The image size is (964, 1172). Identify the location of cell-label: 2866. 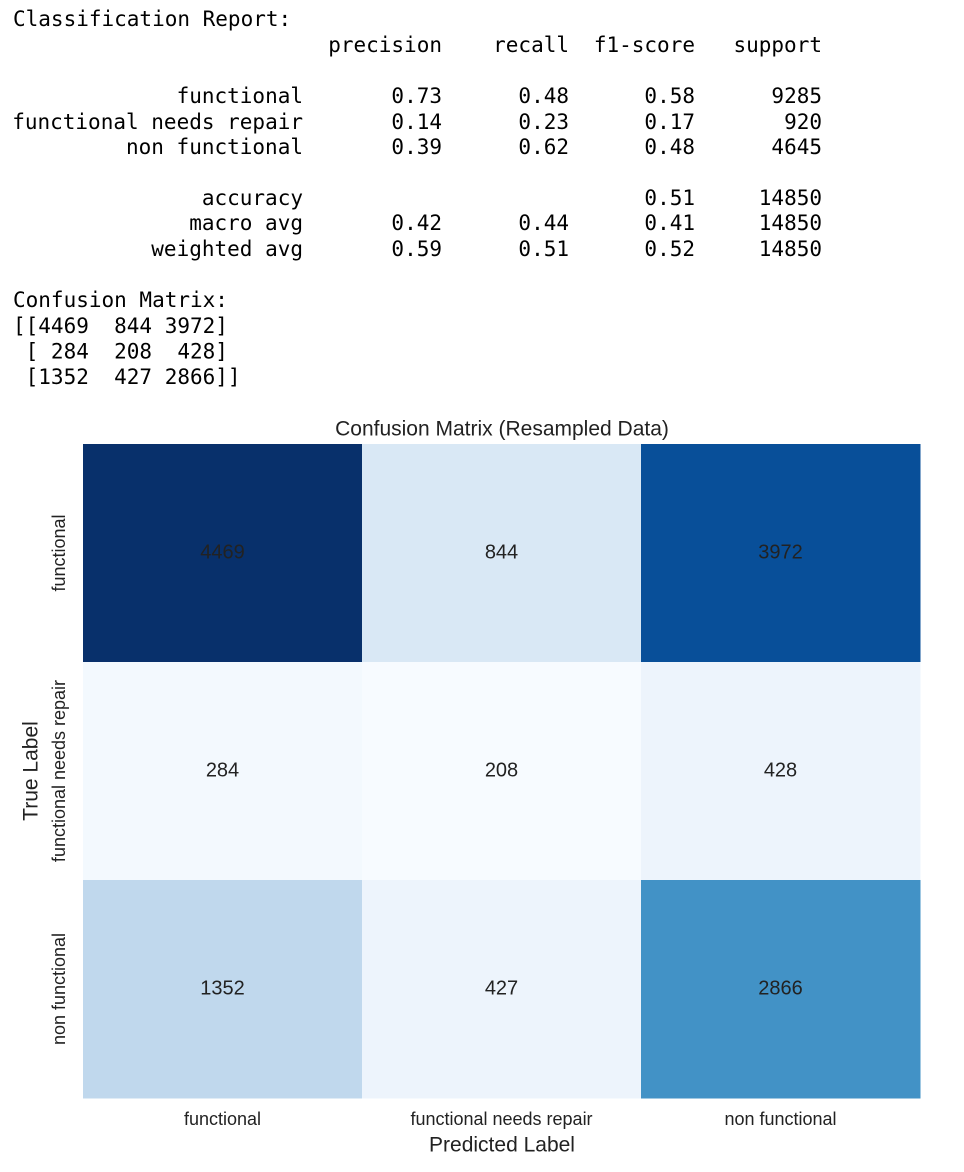
(780, 988).